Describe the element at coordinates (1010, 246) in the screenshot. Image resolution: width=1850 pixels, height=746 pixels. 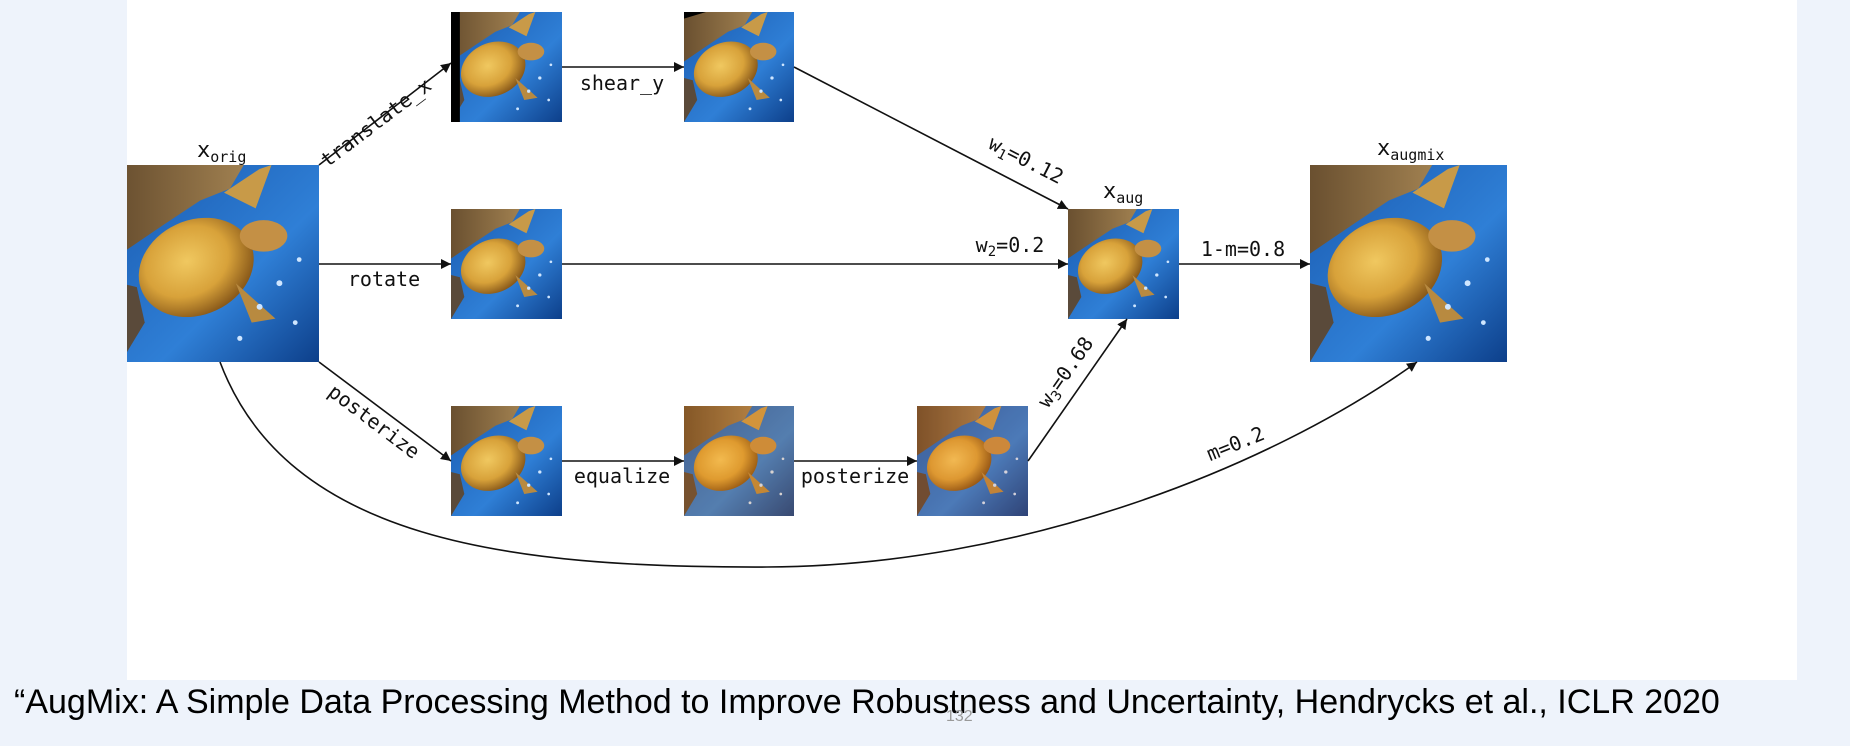
I see `label-w2: w2=0.2` at that location.